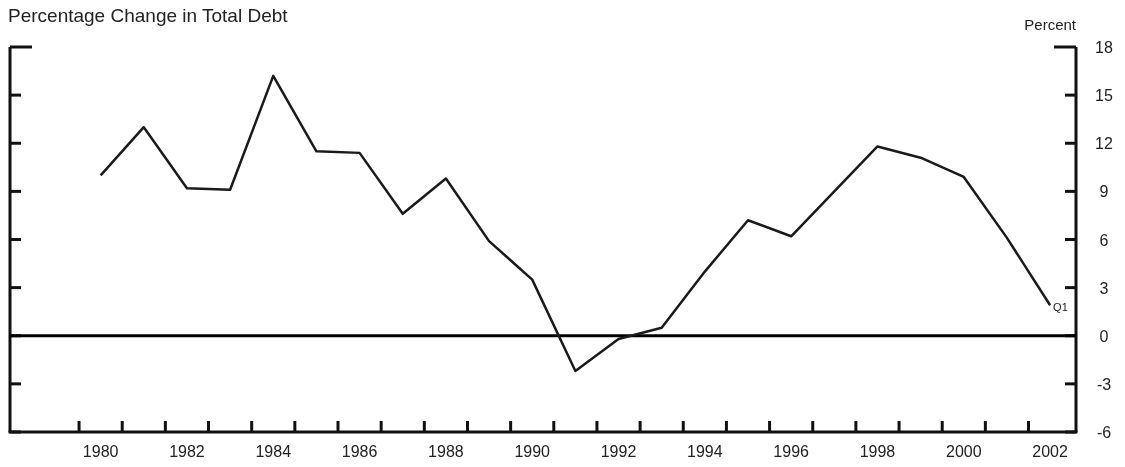  Describe the element at coordinates (532, 451) in the screenshot. I see `x-tick-label: 1990` at that location.